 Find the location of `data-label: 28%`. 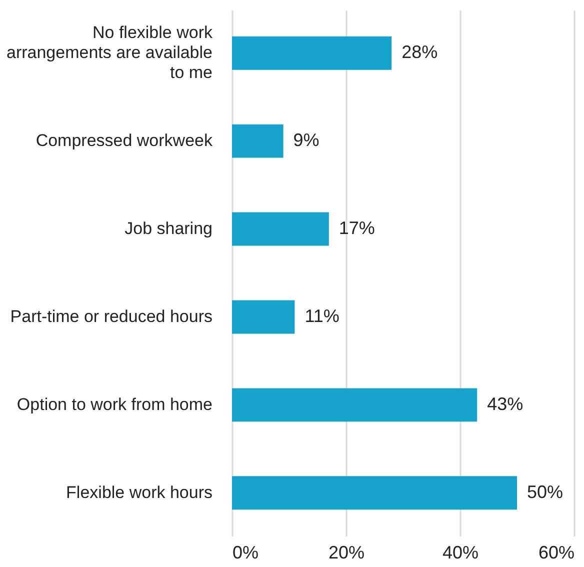

data-label: 28% is located at coordinates (420, 52).